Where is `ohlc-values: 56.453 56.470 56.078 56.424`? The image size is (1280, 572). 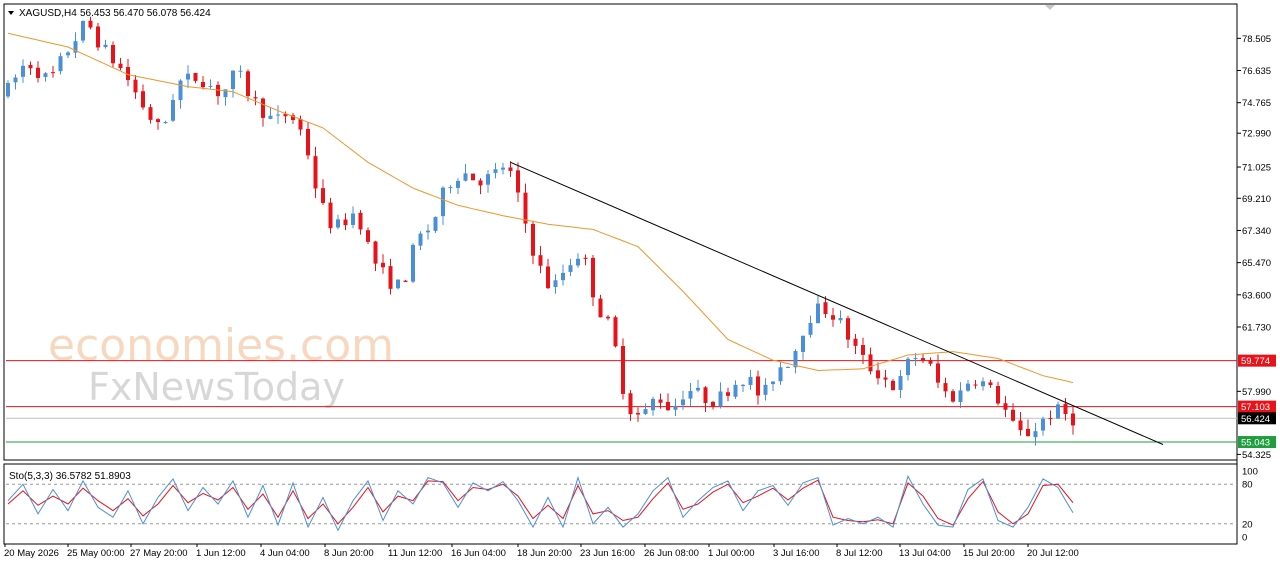 ohlc-values: 56.453 56.470 56.078 56.424 is located at coordinates (145, 13).